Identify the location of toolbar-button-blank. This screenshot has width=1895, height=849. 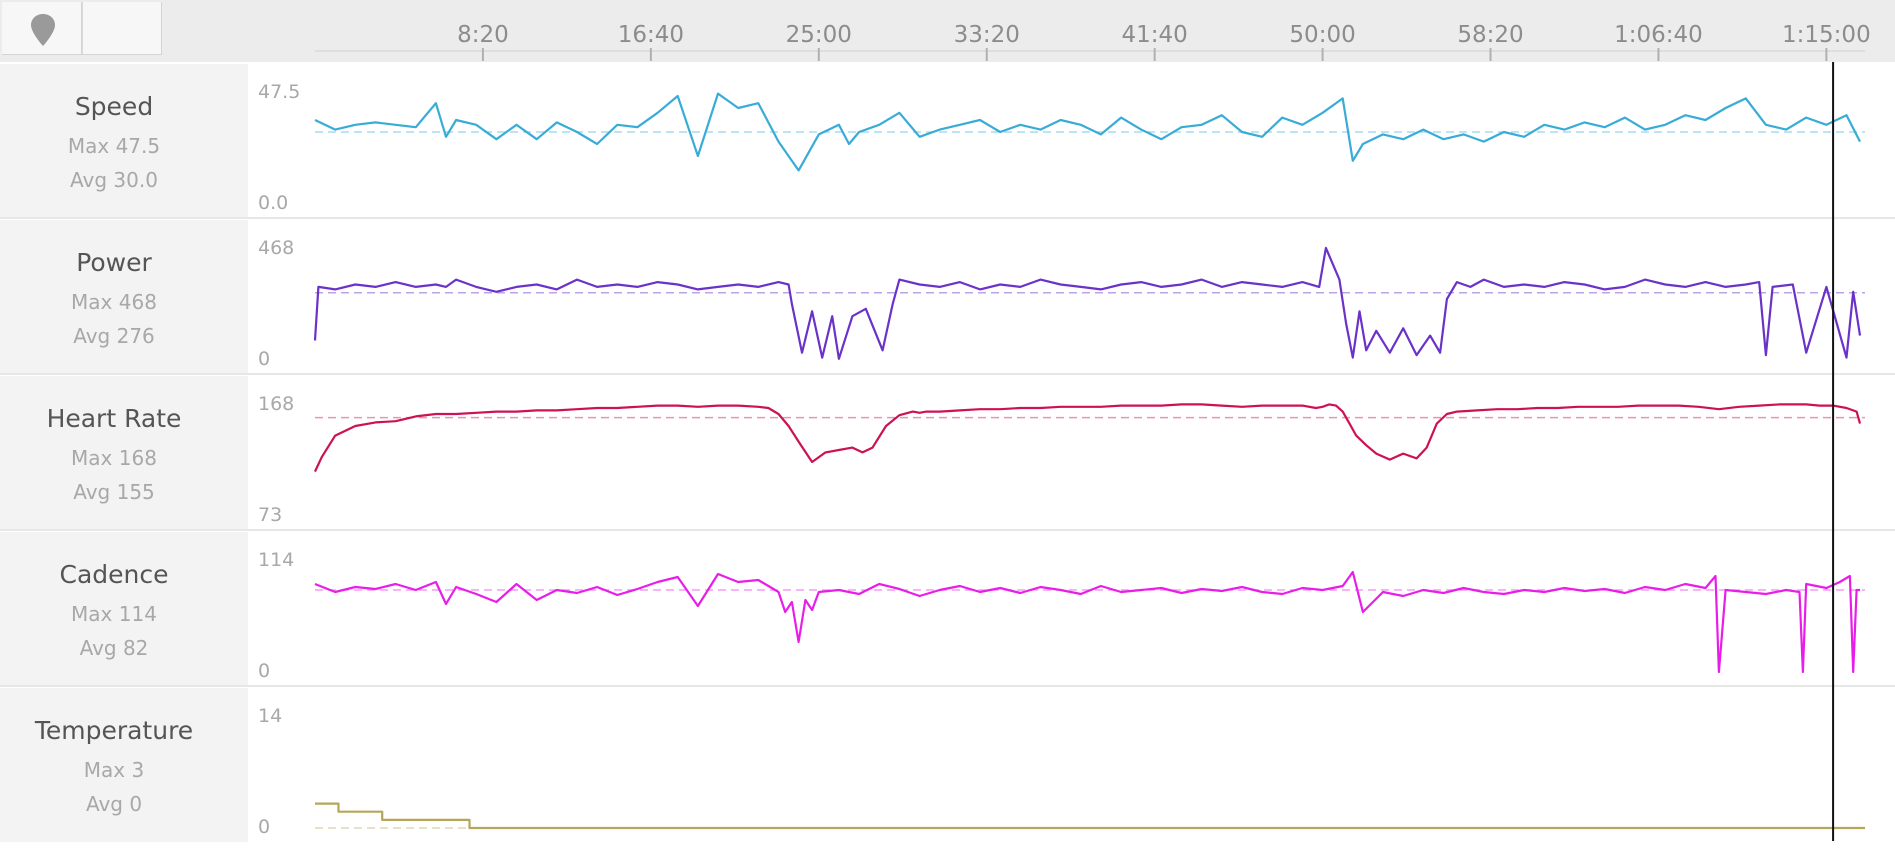
(122, 28).